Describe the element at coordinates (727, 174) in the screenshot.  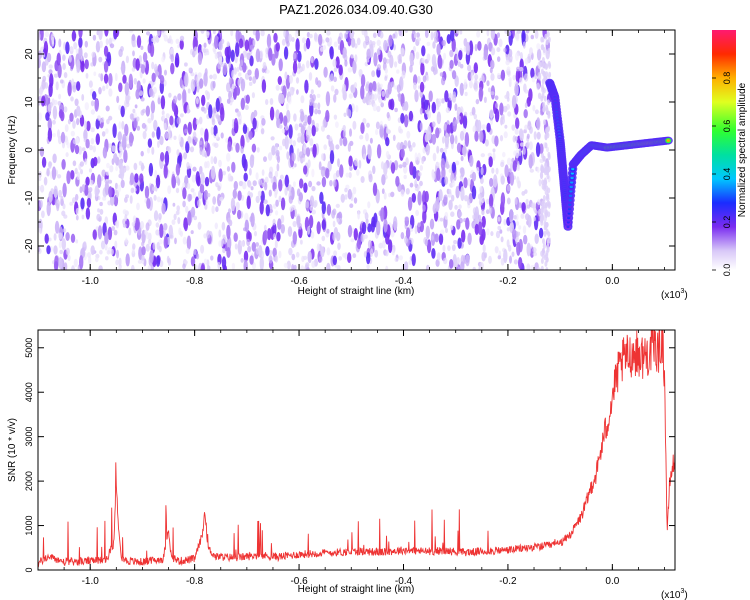
I see `colorbar-tick-label: 0.4` at that location.